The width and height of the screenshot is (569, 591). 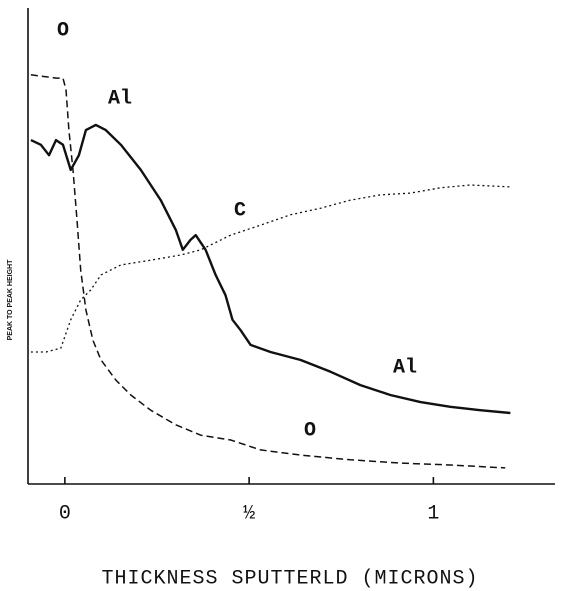 What do you see at coordinates (63, 30) in the screenshot?
I see `series-label: O` at bounding box center [63, 30].